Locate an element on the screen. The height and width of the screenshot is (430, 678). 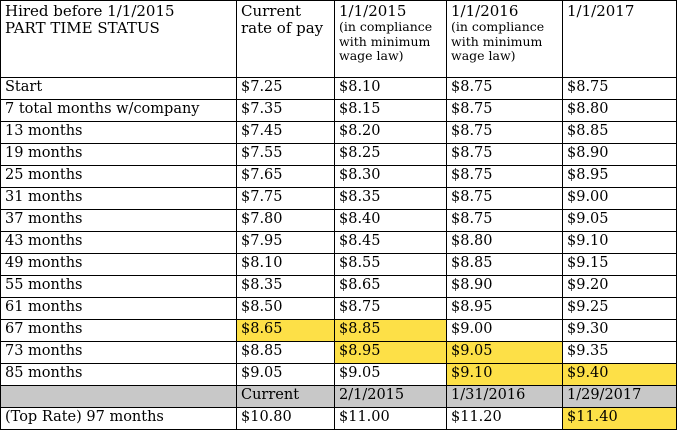
cell-2016-highlighted: $9.10 is located at coordinates (504, 374).